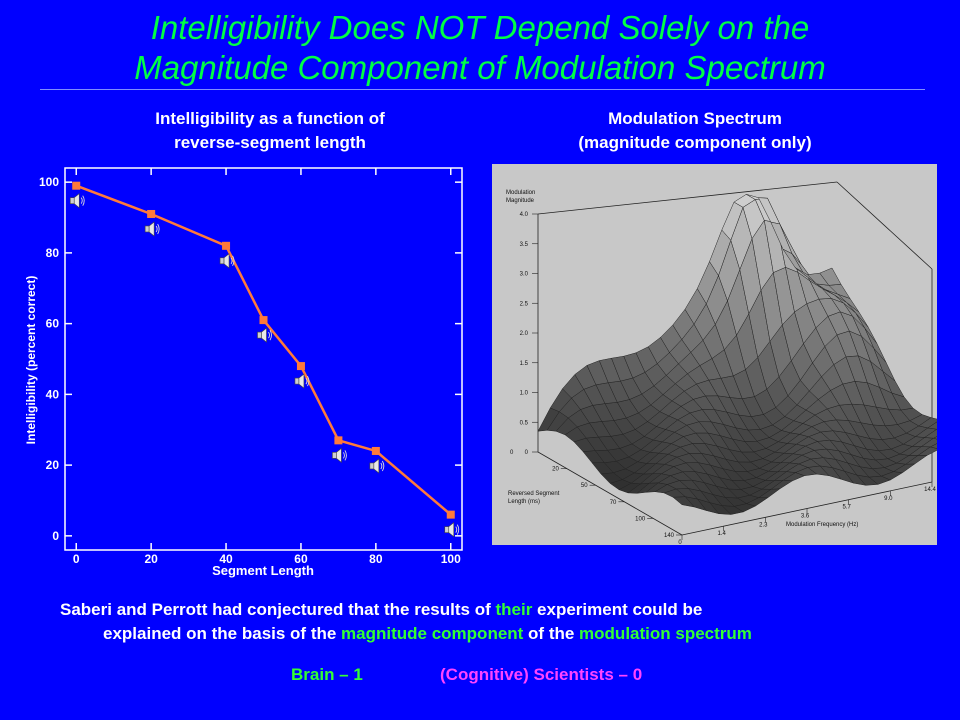 This screenshot has width=960, height=720. What do you see at coordinates (55, 536) in the screenshot?
I see `y-tick-label: 0` at bounding box center [55, 536].